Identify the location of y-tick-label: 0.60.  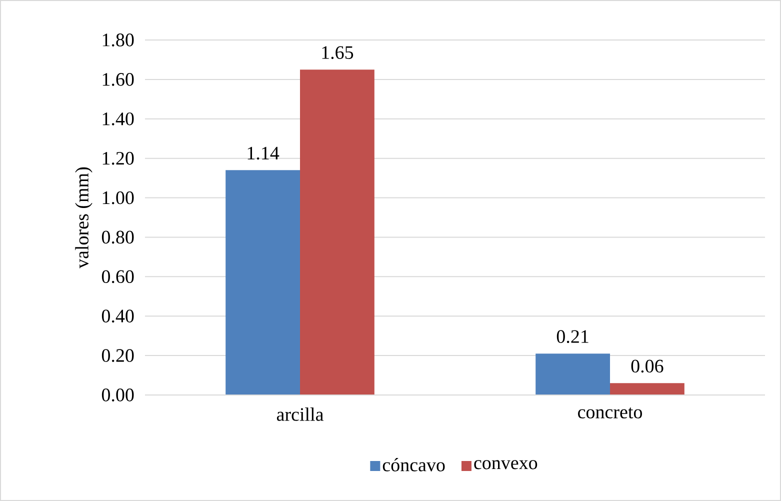
(118, 277).